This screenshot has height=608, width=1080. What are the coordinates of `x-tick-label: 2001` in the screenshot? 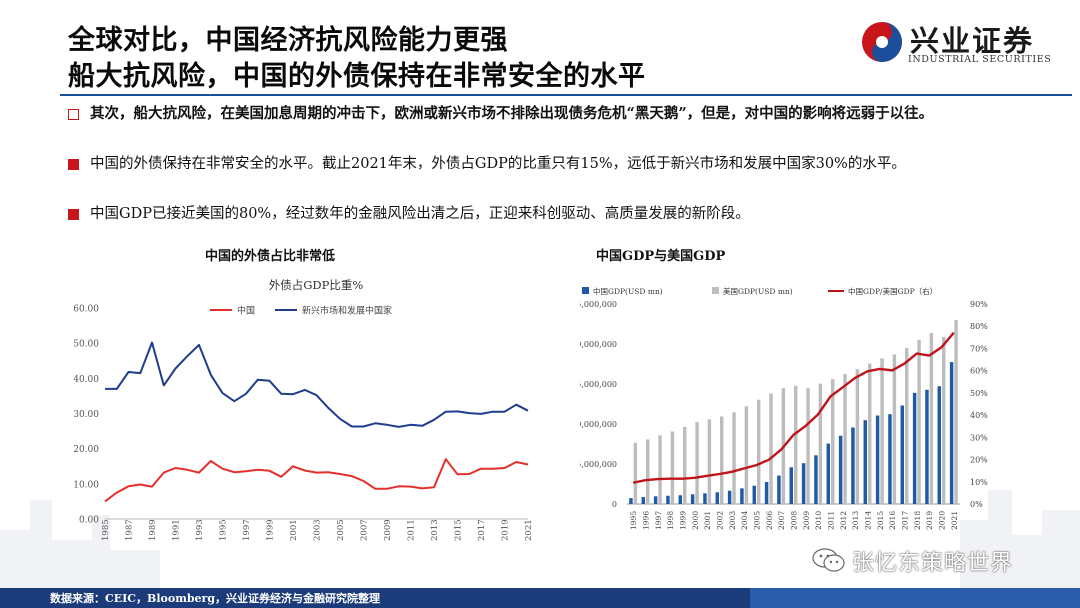 It's located at (294, 530).